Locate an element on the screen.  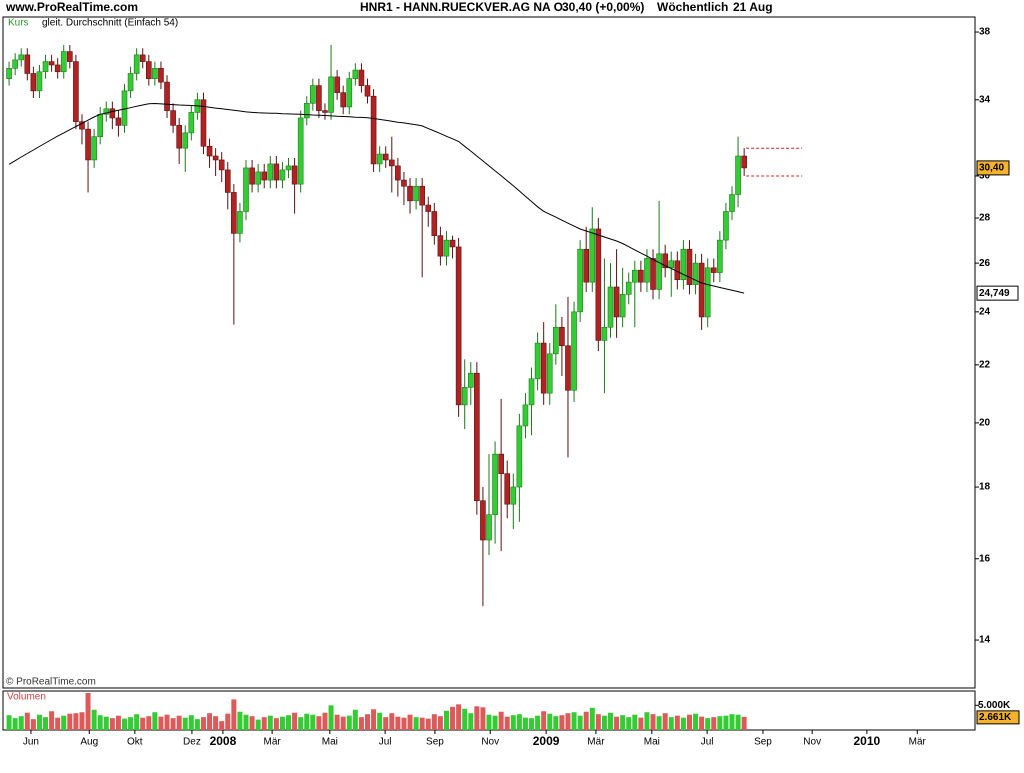
copyright: © ProRealTime.com is located at coordinates (51, 682).